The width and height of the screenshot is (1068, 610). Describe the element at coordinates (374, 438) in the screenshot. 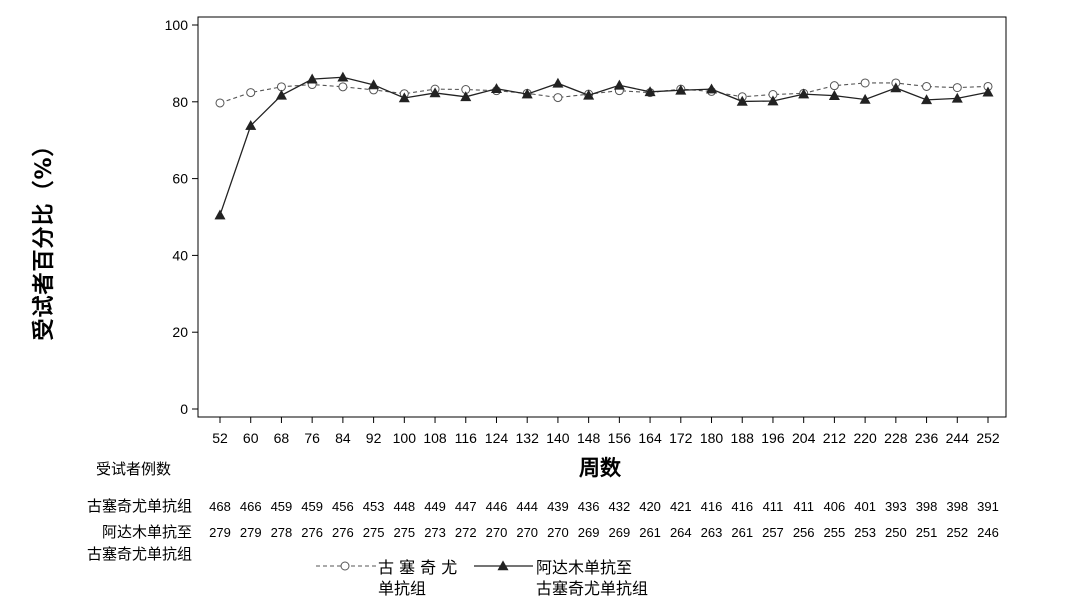

I see `x-tick-label: 92` at that location.